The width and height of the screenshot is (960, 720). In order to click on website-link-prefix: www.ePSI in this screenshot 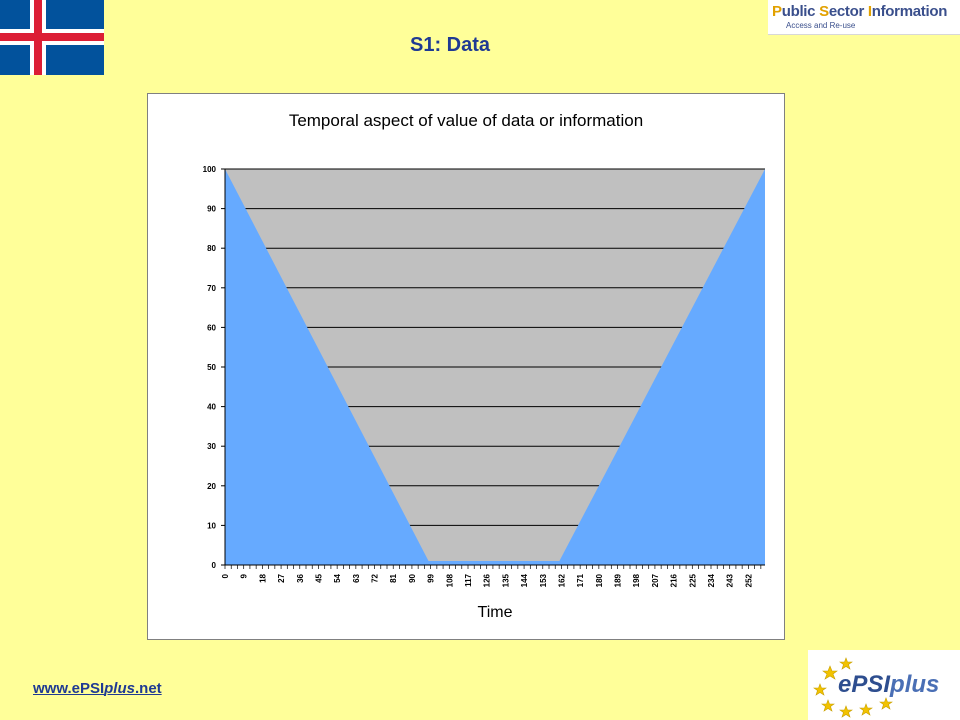, I will do `click(69, 688)`.